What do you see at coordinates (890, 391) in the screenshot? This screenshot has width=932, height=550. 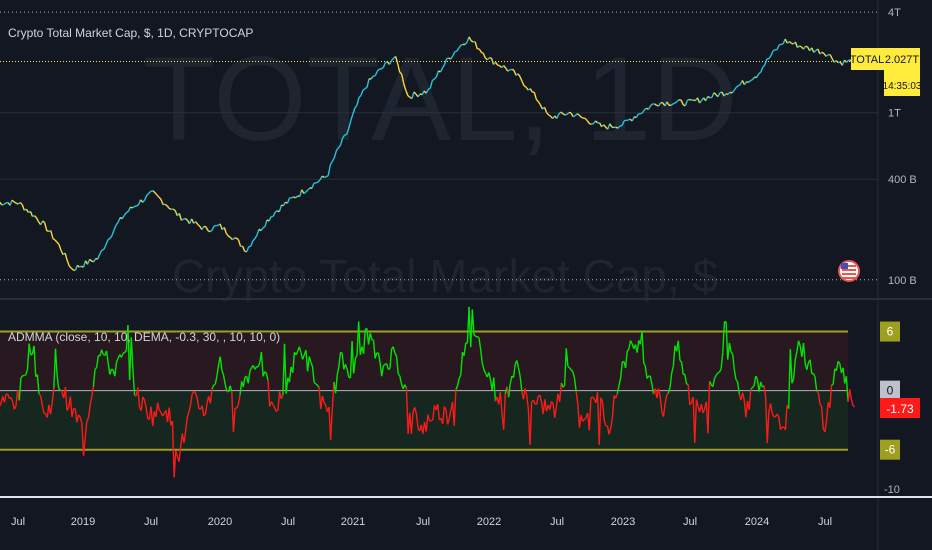 I see `indicator-tick-label: 0` at bounding box center [890, 391].